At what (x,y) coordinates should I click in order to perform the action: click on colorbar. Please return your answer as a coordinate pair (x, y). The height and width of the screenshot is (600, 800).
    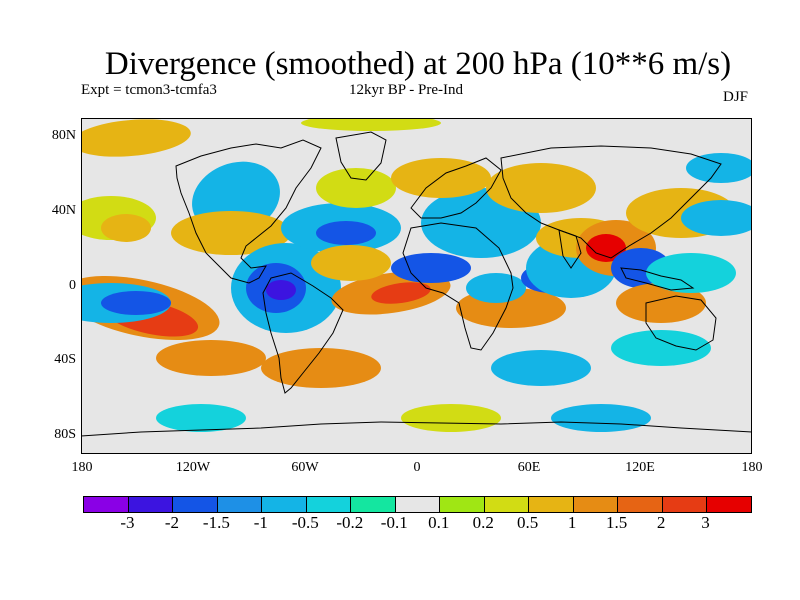
    Looking at the image, I should click on (417, 504).